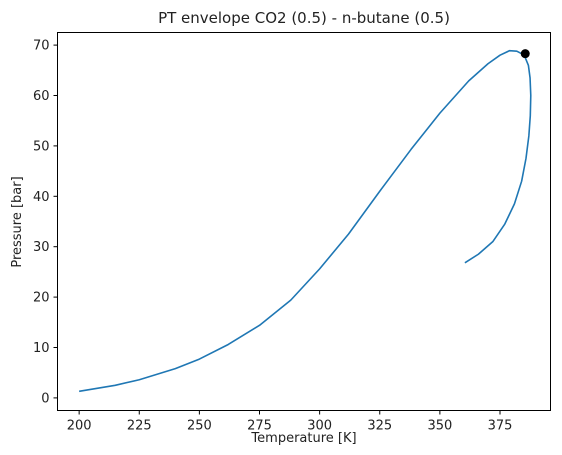 The image size is (562, 455). What do you see at coordinates (79, 426) in the screenshot?
I see `x-tick-label: 200` at bounding box center [79, 426].